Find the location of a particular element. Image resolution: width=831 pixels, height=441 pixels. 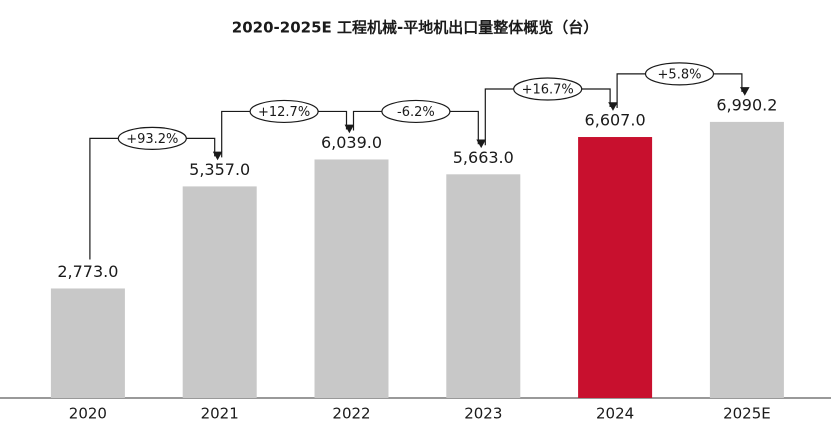

value-label: 6,039.0 is located at coordinates (351, 142).